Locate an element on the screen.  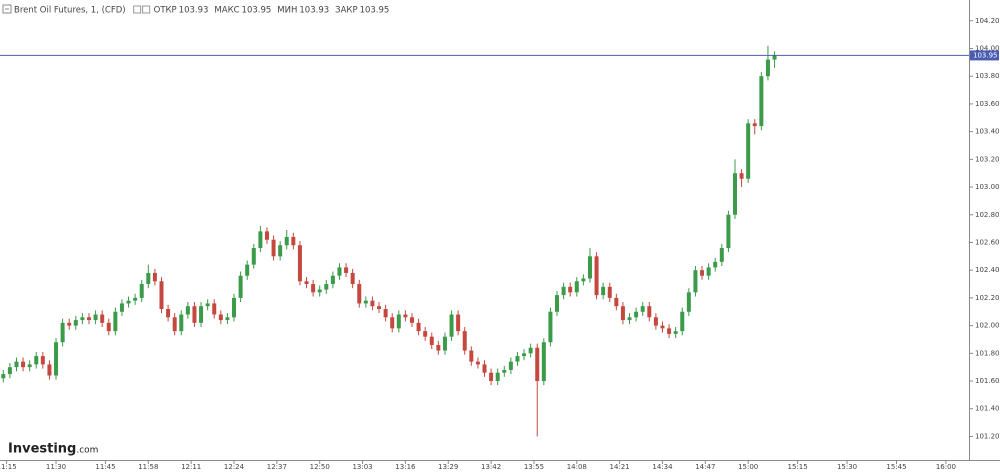
chart-title: Brent Oil Futures, 1, (CFD) is located at coordinates (70, 11).